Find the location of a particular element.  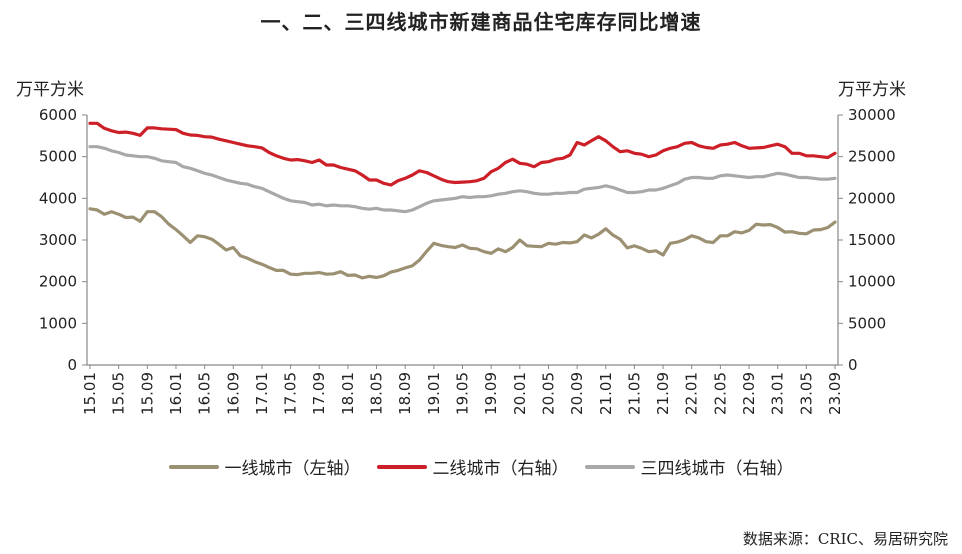

x-tick-label: 18.09 is located at coordinates (405, 393).